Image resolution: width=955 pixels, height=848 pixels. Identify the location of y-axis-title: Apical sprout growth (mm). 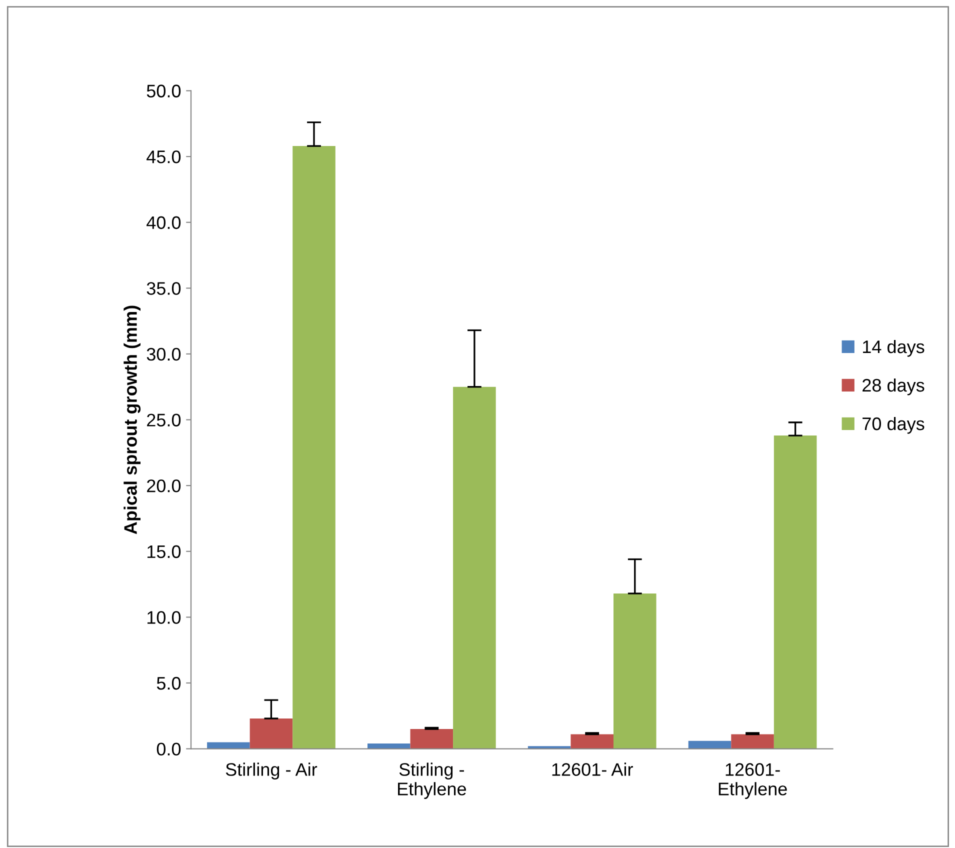
(132, 420).